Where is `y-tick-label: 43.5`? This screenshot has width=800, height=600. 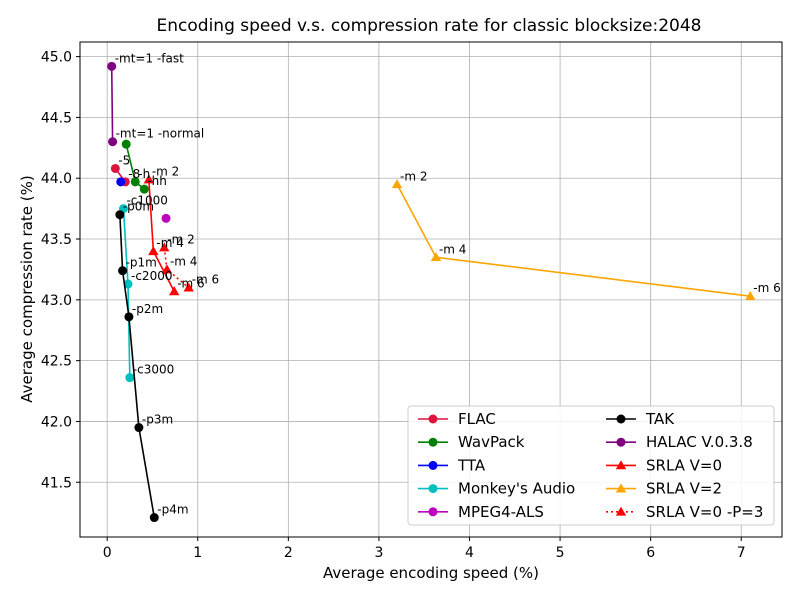
y-tick-label: 43.5 is located at coordinates (56, 240).